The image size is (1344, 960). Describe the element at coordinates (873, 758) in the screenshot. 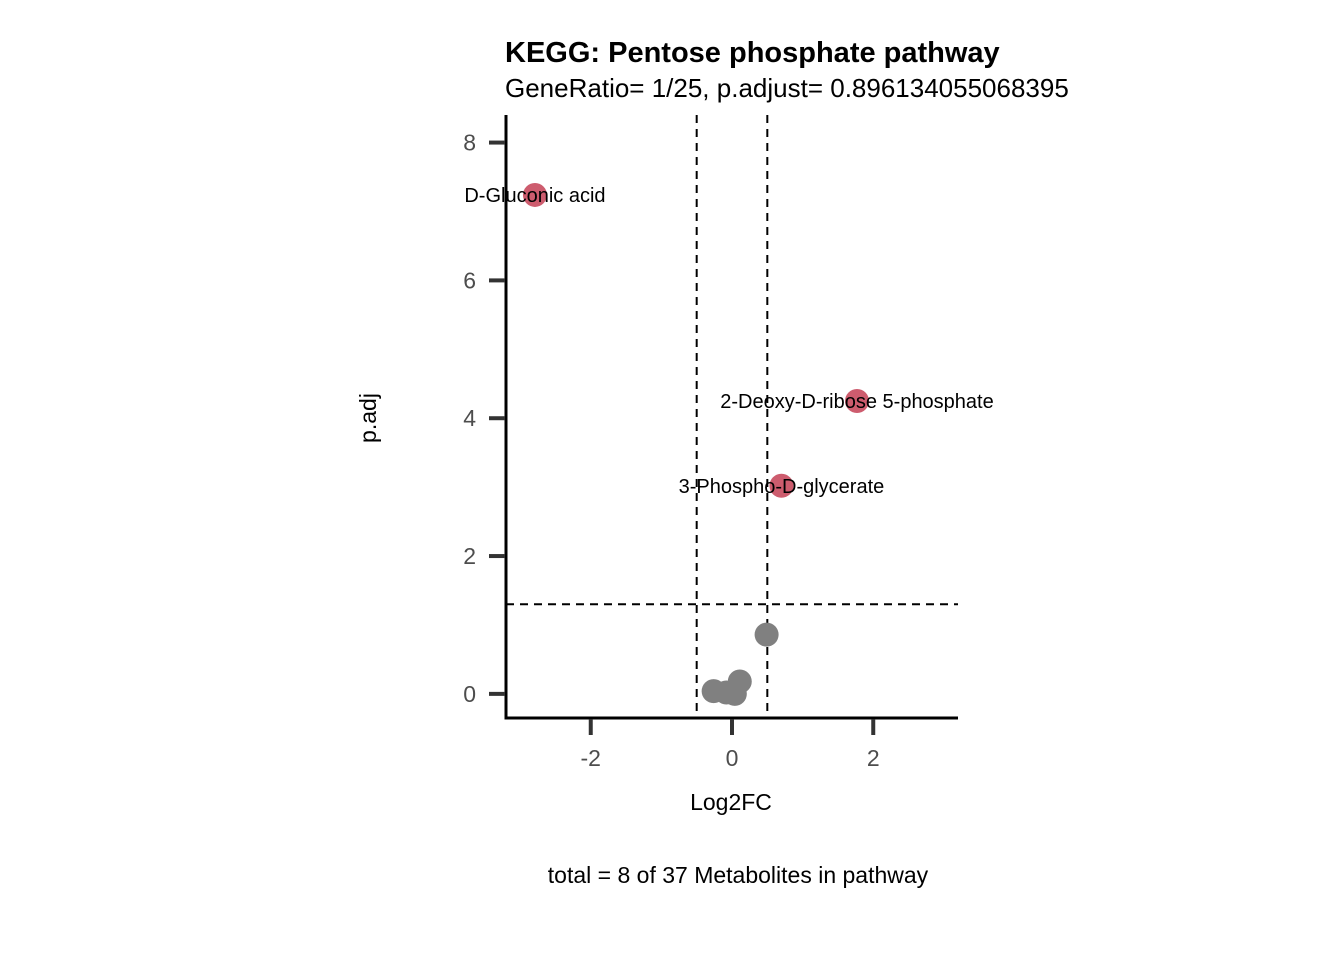

I see `x-tick-label-2: 2` at that location.